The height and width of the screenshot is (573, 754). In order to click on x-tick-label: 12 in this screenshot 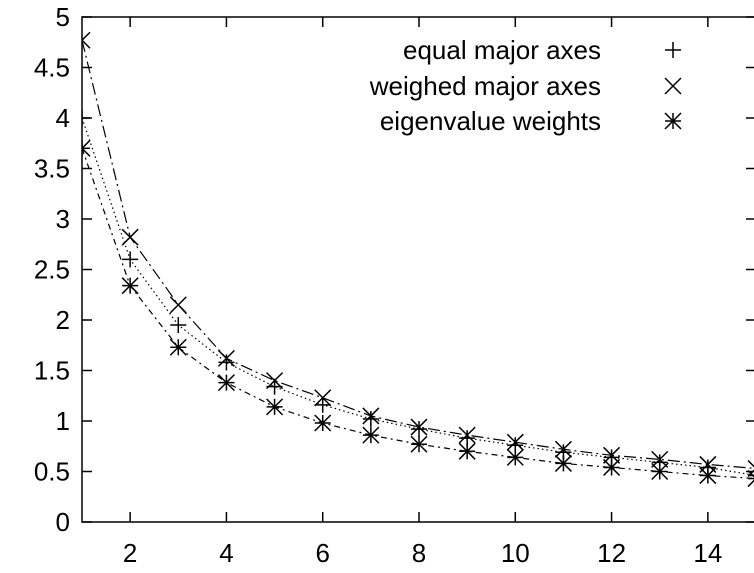, I will do `click(611, 553)`.